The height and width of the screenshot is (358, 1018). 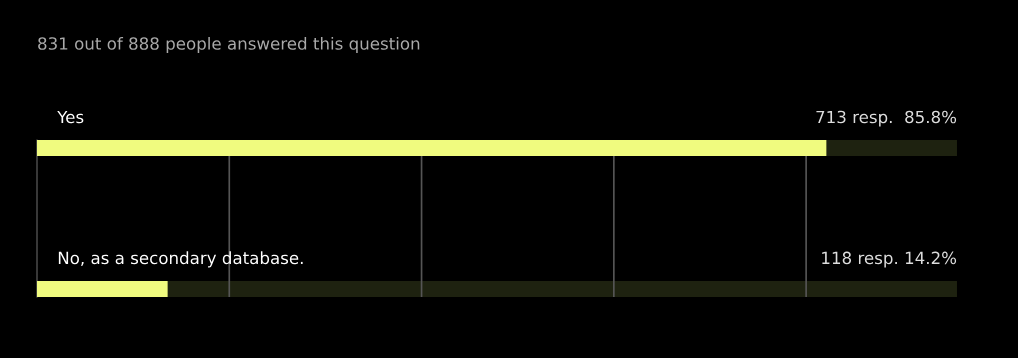 I want to click on data-label: 118 resp. 14.2%, so click(x=889, y=259).